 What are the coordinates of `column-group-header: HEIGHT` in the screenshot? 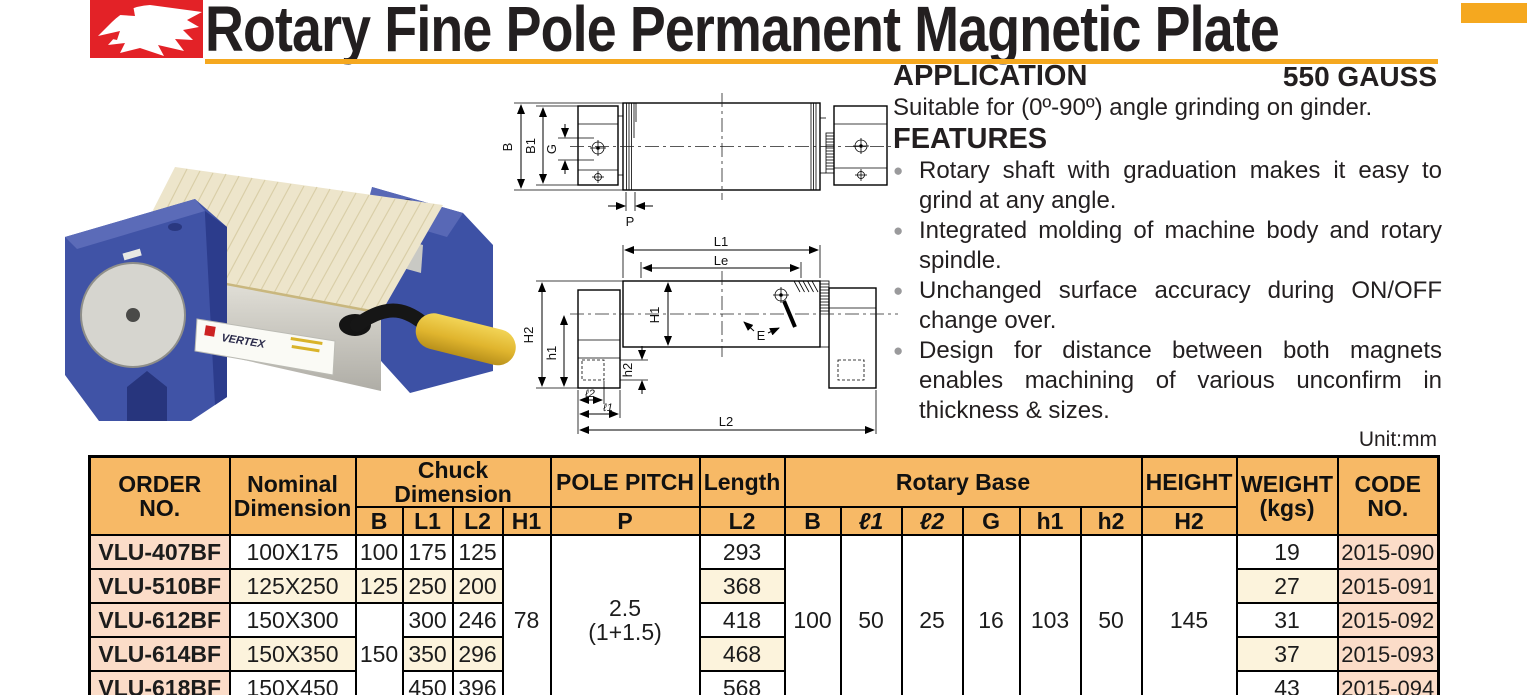 It's located at (1189, 482).